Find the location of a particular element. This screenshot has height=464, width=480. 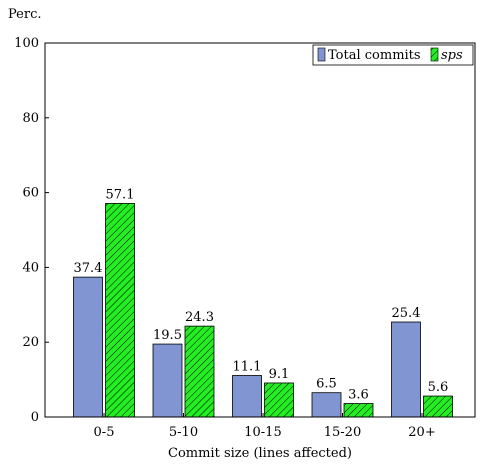

y-tick-label: 20 is located at coordinates (30, 342).